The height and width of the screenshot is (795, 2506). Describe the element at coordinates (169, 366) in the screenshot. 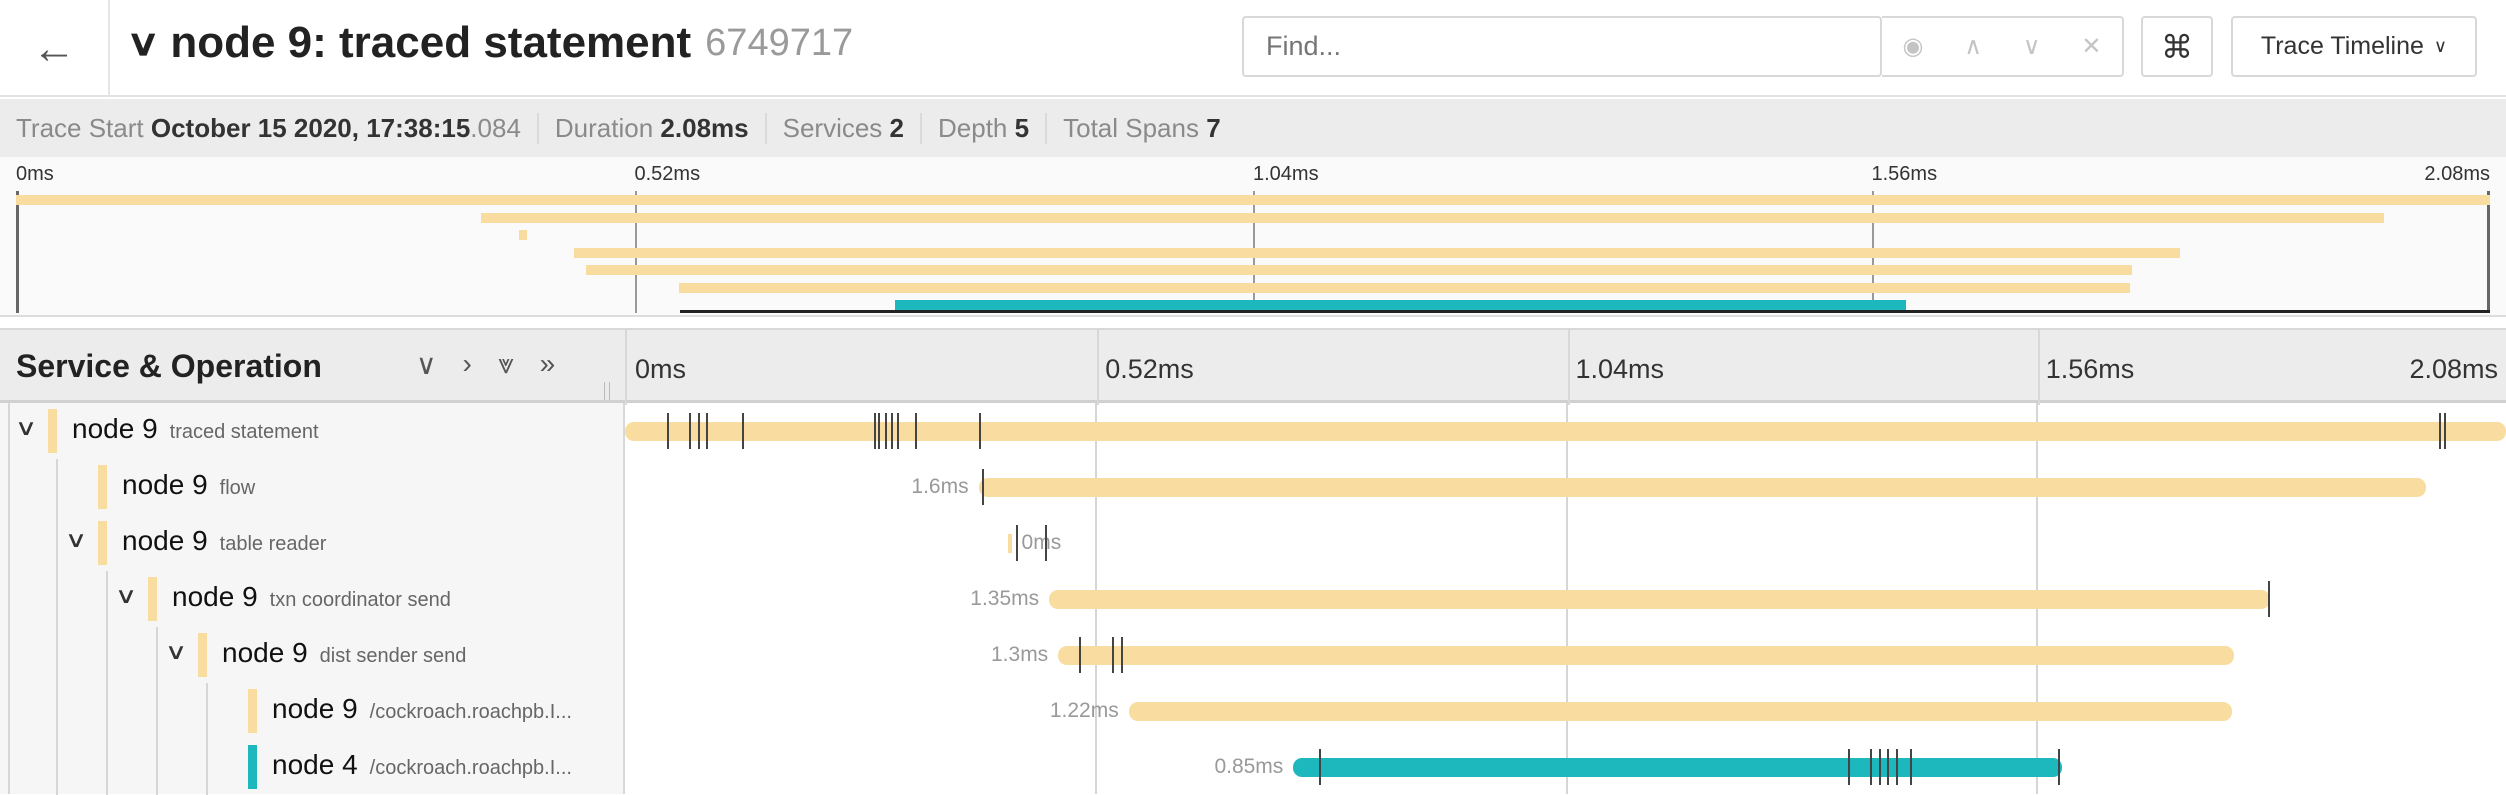

I see `column-title: Service & Operation` at that location.